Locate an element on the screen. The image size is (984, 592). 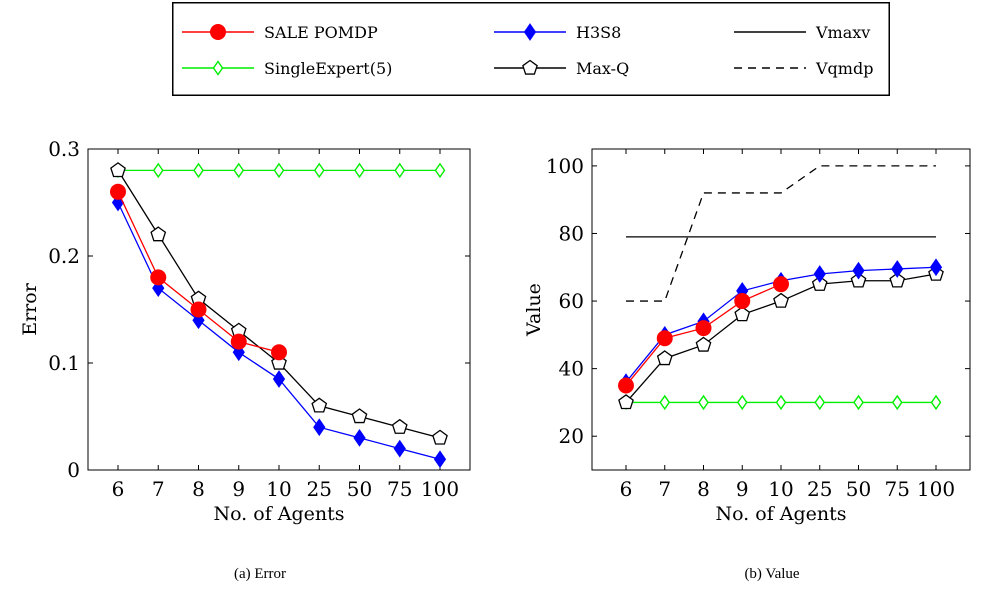
x-tick-label: 25 is located at coordinates (819, 489).